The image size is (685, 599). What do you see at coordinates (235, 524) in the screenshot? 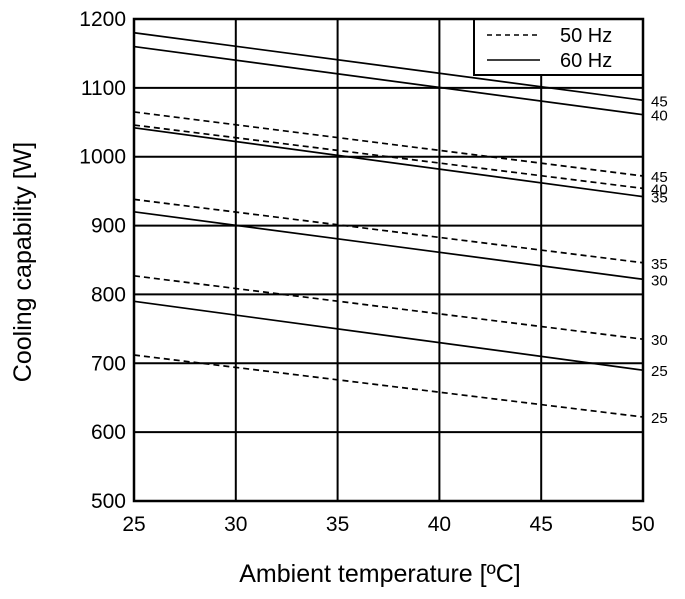
I see `x-tick-label: 30` at bounding box center [235, 524].